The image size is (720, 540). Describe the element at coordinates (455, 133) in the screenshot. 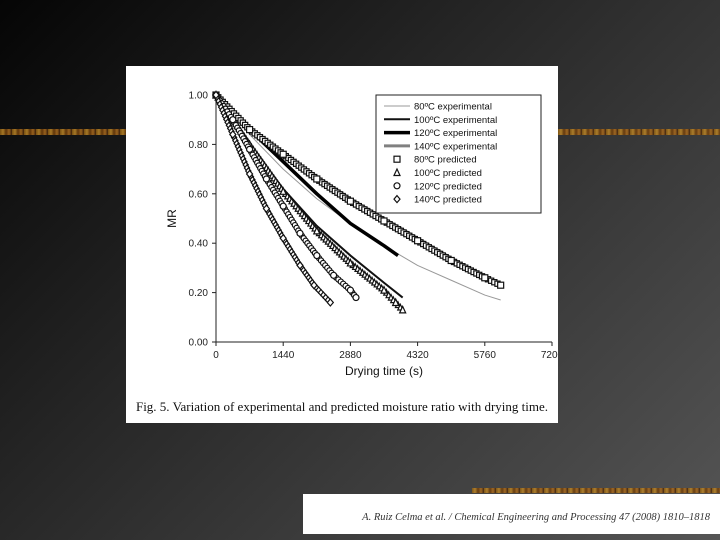

I see `legend-label-120-c-experimental: 120ºC experimental` at that location.